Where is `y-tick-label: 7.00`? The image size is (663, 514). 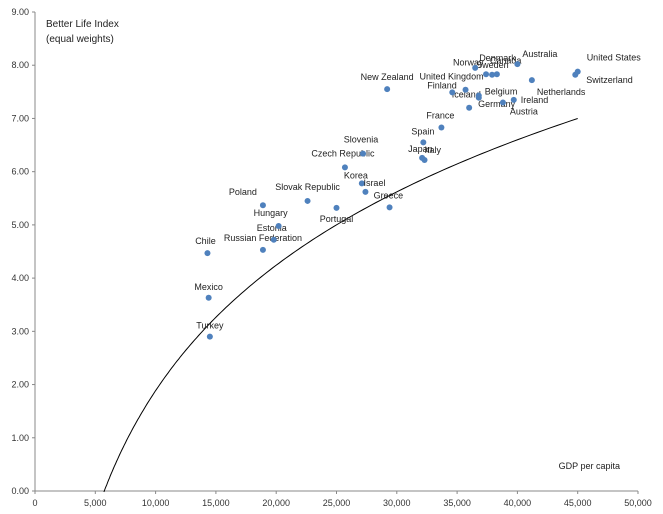 y-tick-label: 7.00 is located at coordinates (20, 118).